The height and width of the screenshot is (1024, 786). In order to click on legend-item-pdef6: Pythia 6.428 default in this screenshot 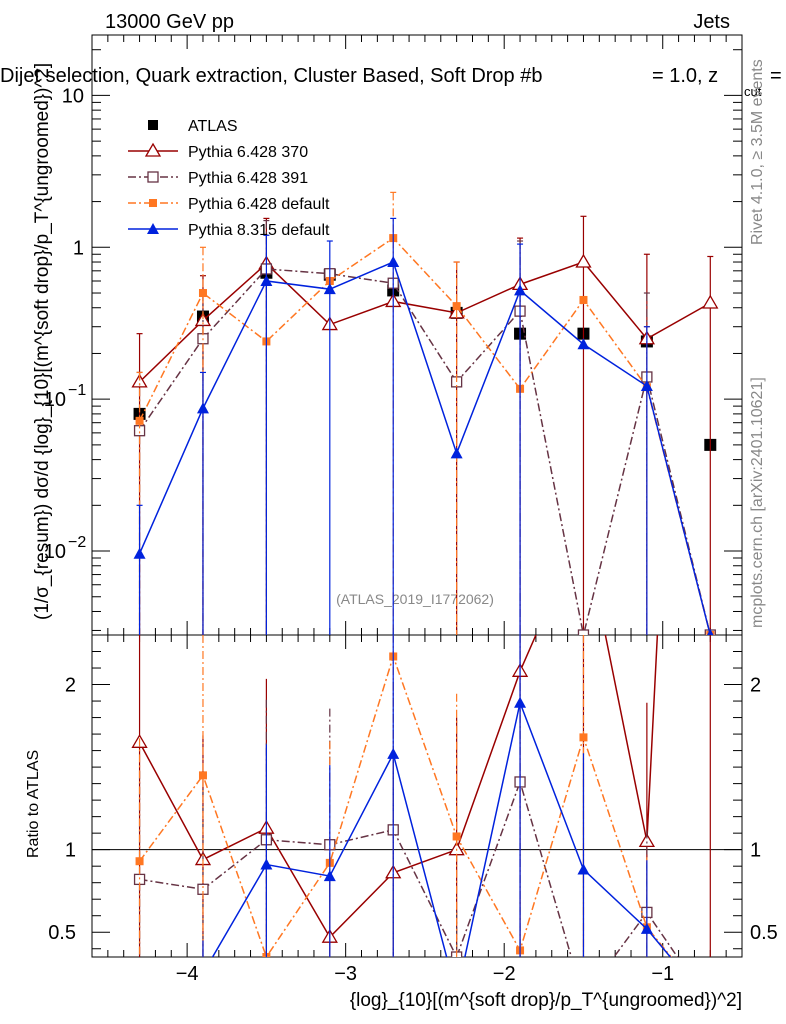, I will do `click(229, 204)`.